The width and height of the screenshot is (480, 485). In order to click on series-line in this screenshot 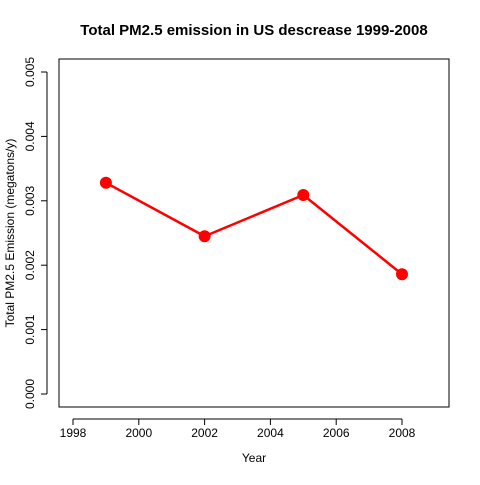, I will do `click(254, 228)`.